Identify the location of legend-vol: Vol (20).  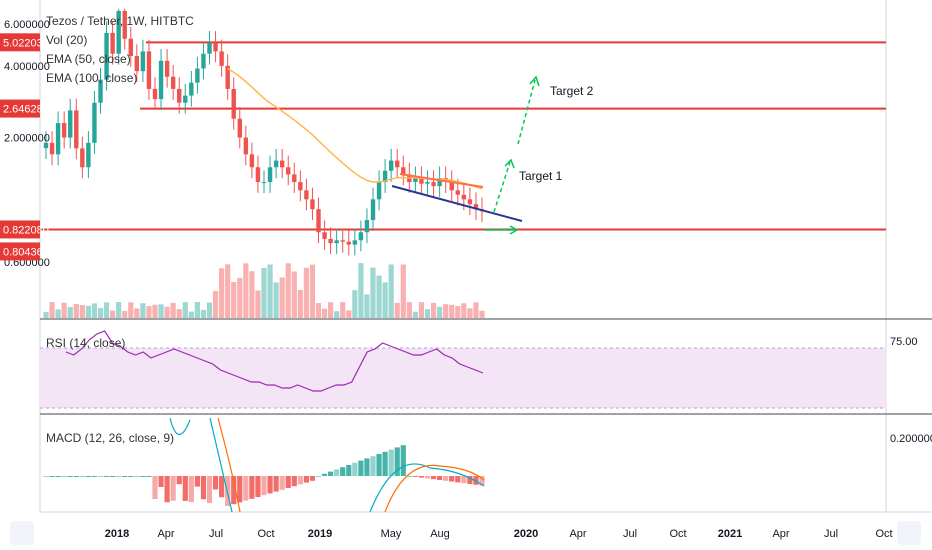
(67, 40).